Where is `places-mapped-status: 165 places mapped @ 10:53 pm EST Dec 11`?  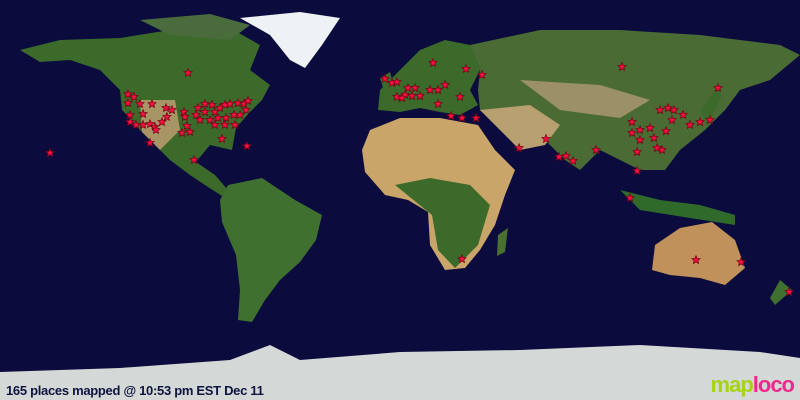 places-mapped-status: 165 places mapped @ 10:53 pm EST Dec 11 is located at coordinates (135, 390).